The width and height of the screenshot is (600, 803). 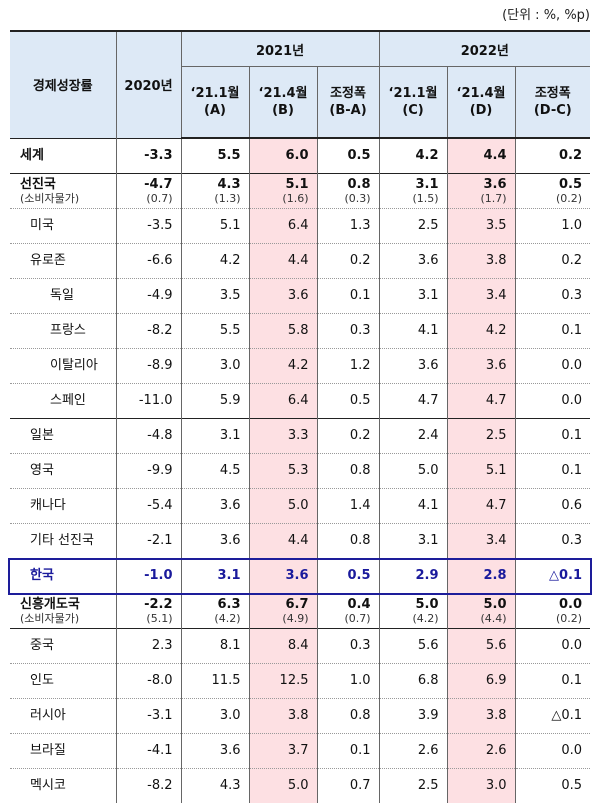 What do you see at coordinates (145, 366) in the screenshot?
I see `value: -8.9` at bounding box center [145, 366].